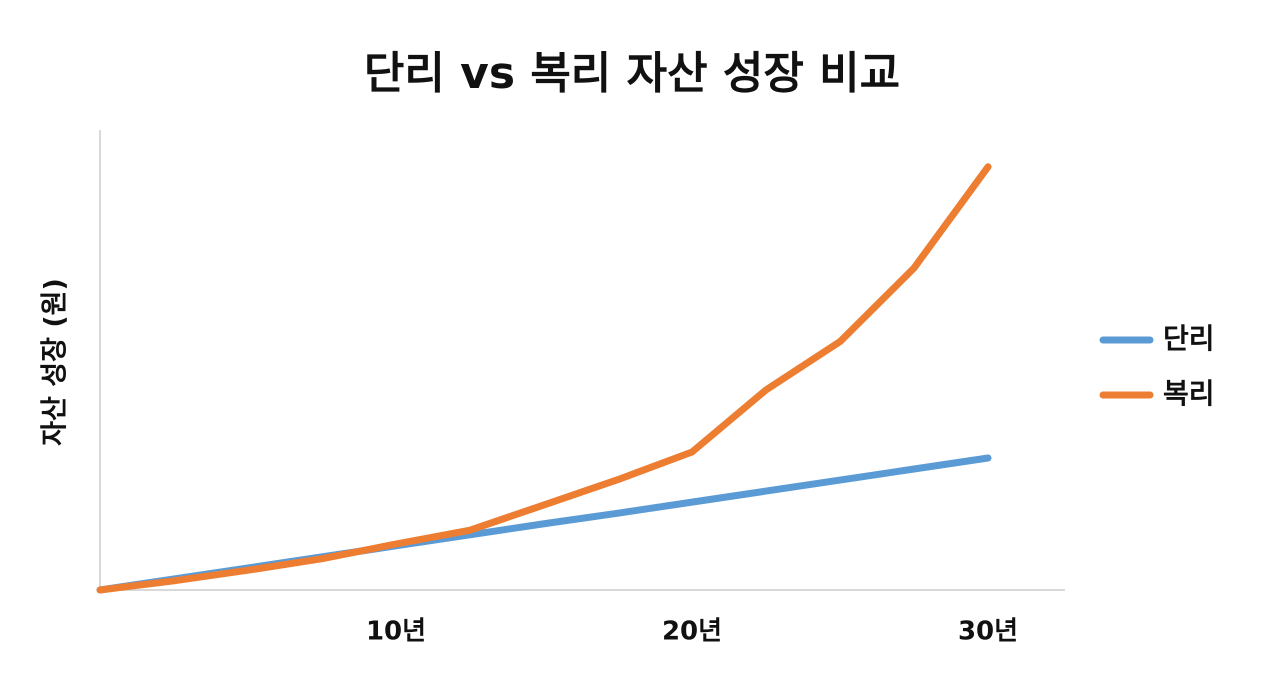 The image size is (1266, 677). Describe the element at coordinates (988, 632) in the screenshot. I see `x-tick-label: 30년` at that location.